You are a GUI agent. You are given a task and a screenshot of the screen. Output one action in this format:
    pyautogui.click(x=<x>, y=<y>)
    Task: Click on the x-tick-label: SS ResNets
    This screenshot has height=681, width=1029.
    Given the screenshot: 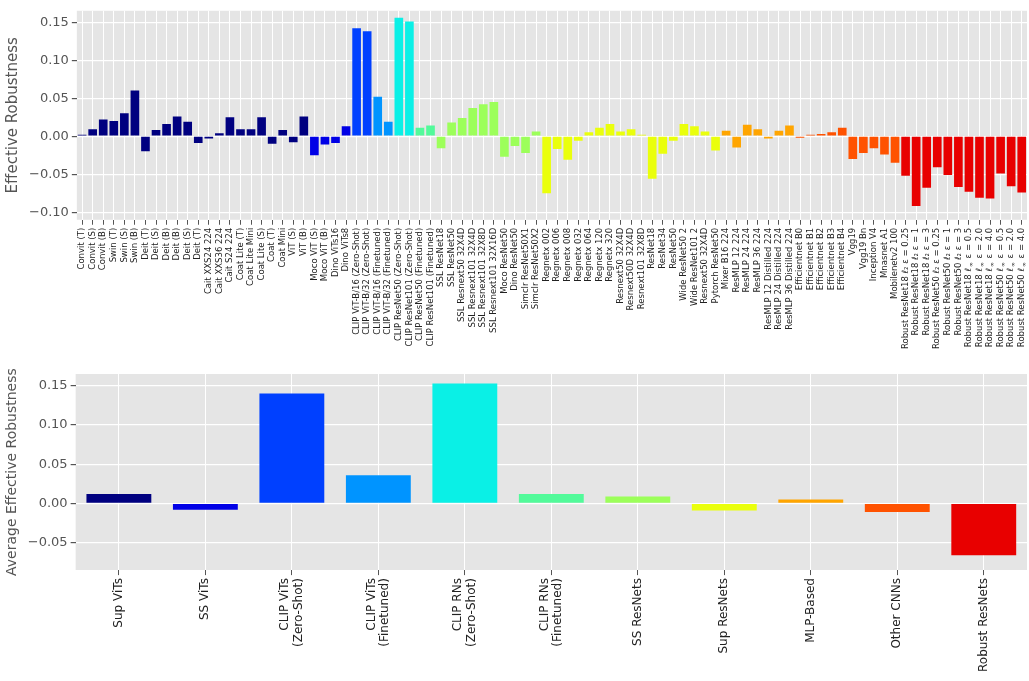 What is the action you would take?
    pyautogui.click(x=636, y=612)
    